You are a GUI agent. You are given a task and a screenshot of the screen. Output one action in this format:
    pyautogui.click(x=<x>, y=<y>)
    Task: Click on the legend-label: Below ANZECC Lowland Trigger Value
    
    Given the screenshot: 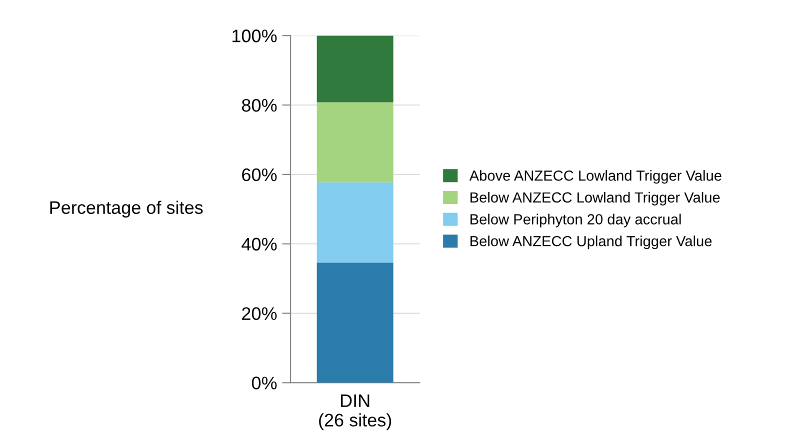 What is the action you would take?
    pyautogui.click(x=595, y=199)
    